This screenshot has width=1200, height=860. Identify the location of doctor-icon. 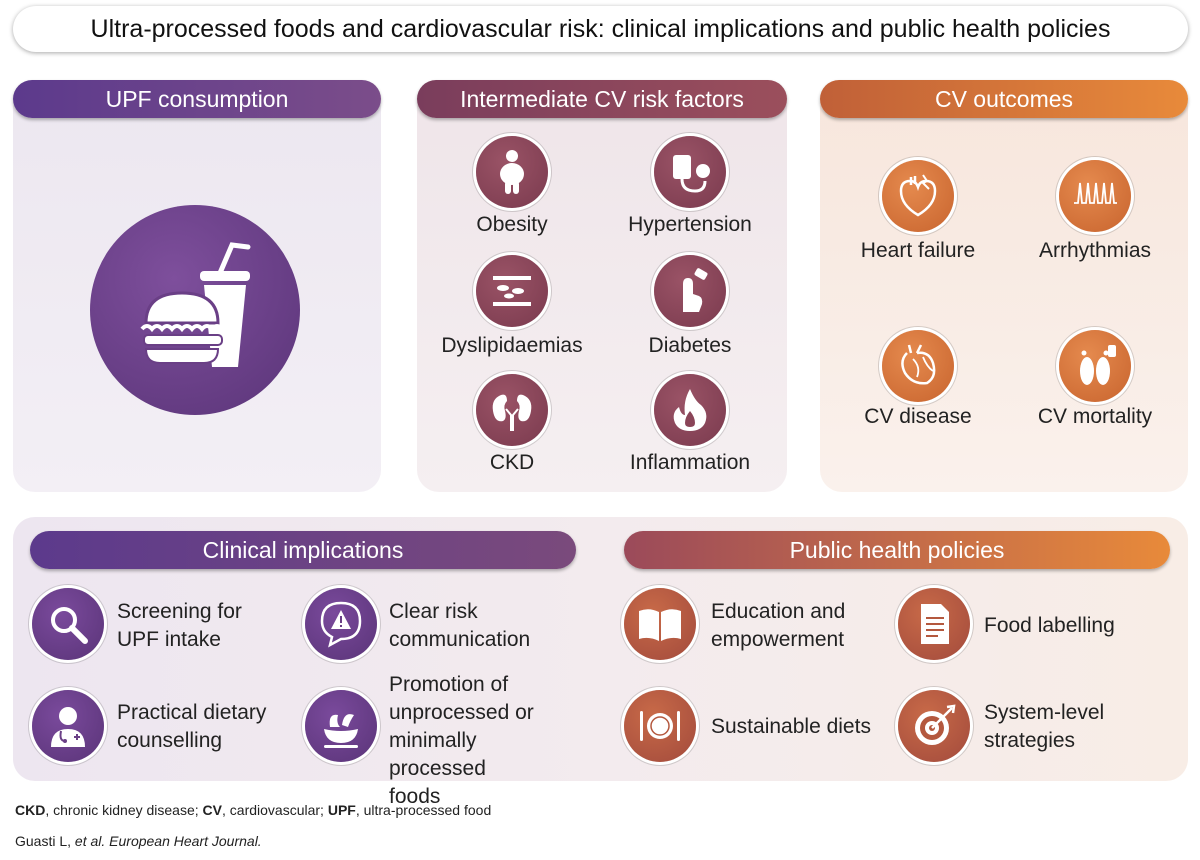
(68, 726).